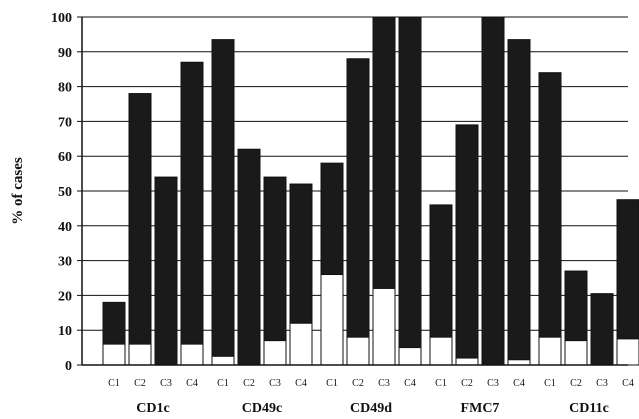 This screenshot has width=639, height=419. Describe the element at coordinates (480, 408) in the screenshot. I see `x-group-label: FMC7` at that location.